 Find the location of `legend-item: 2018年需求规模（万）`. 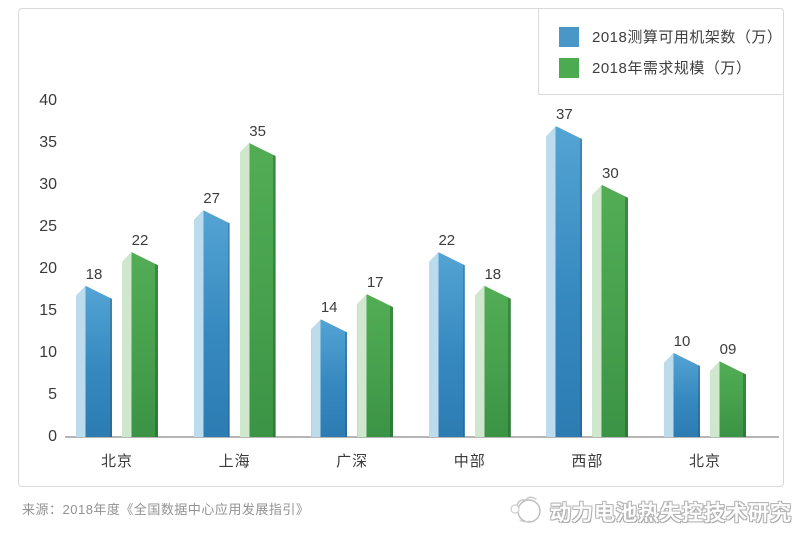

legend-item: 2018年需求规模（万） is located at coordinates (671, 67).